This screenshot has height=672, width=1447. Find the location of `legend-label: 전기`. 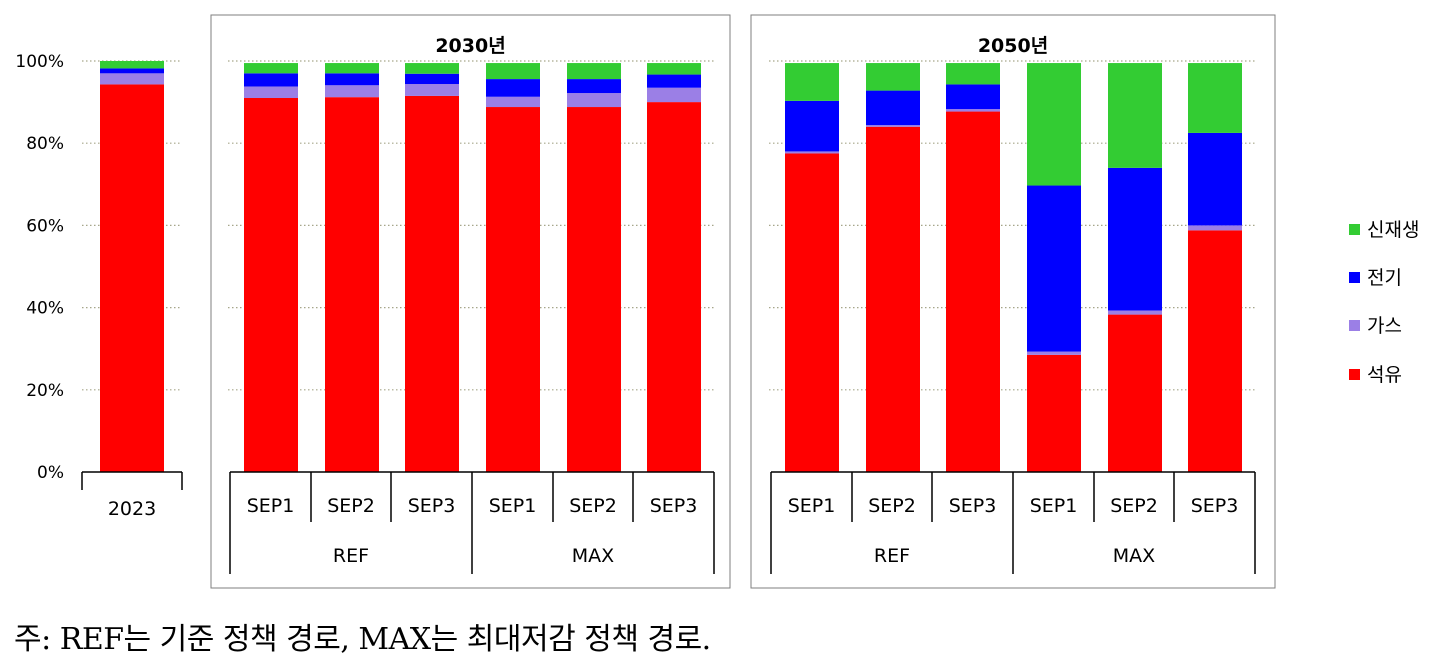

legend-label: 전기 is located at coordinates (1384, 278).